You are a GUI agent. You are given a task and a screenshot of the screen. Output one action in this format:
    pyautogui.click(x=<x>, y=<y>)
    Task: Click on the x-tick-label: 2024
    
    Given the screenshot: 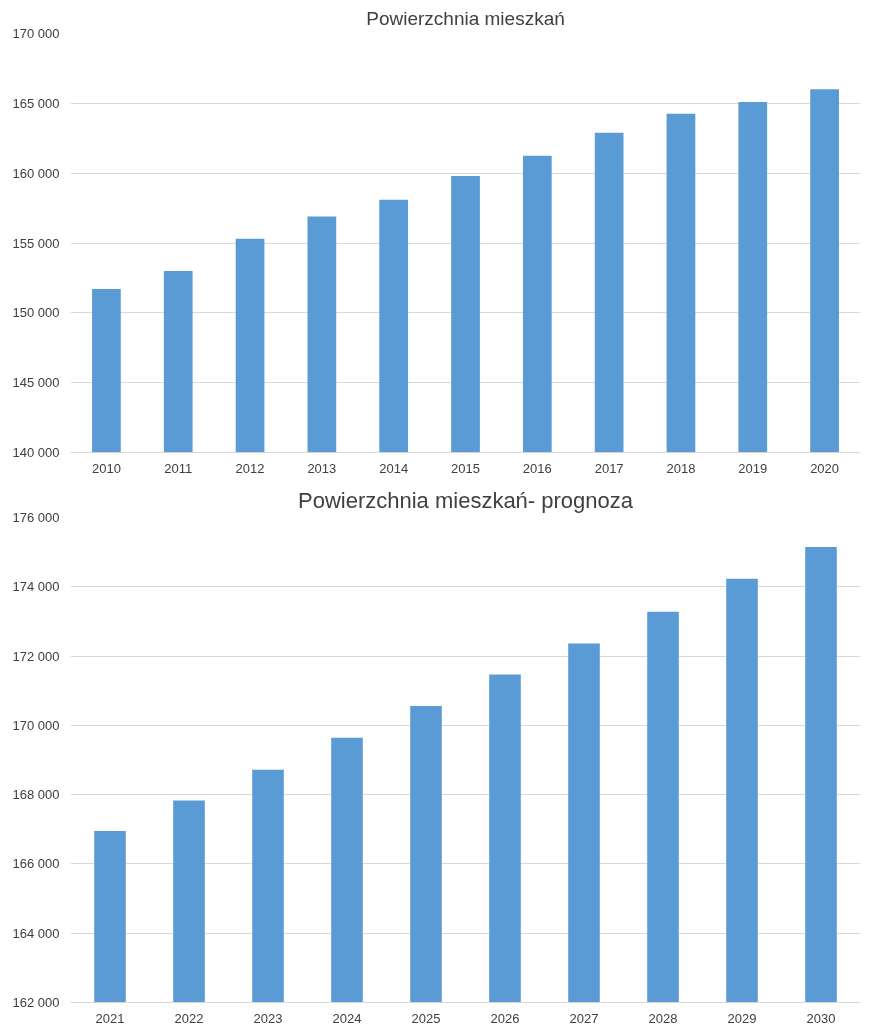 What is the action you would take?
    pyautogui.click(x=347, y=1018)
    